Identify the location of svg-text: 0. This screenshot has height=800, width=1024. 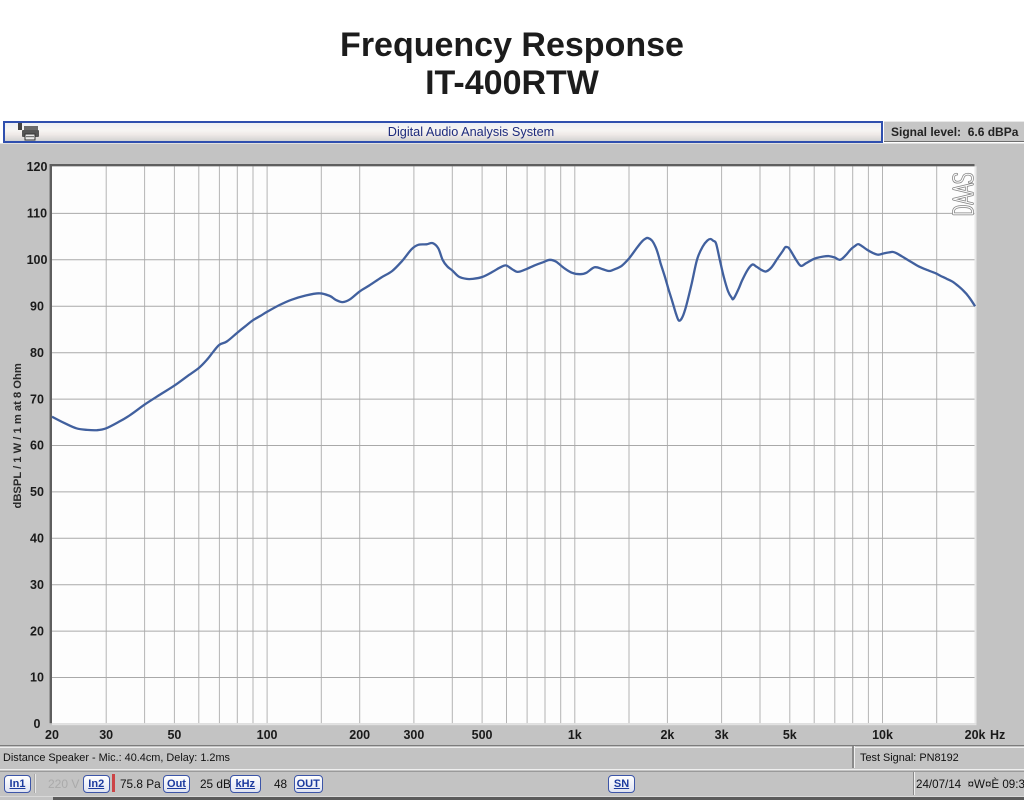
(37, 724).